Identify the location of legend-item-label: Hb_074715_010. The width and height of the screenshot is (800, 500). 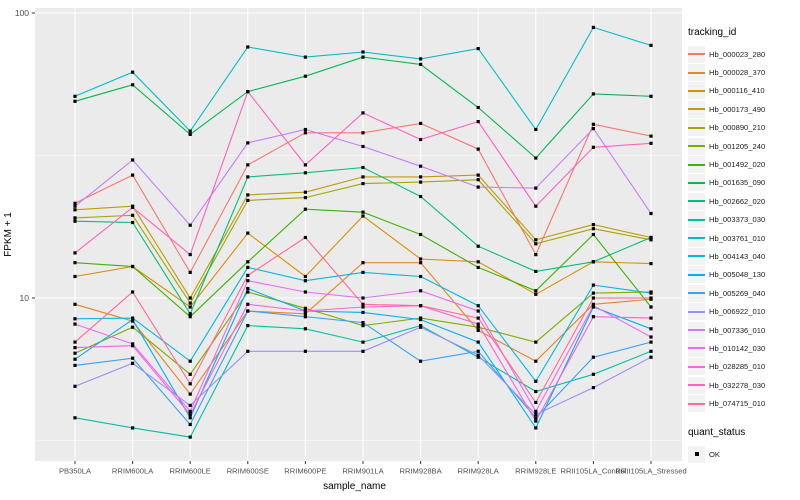
(737, 404).